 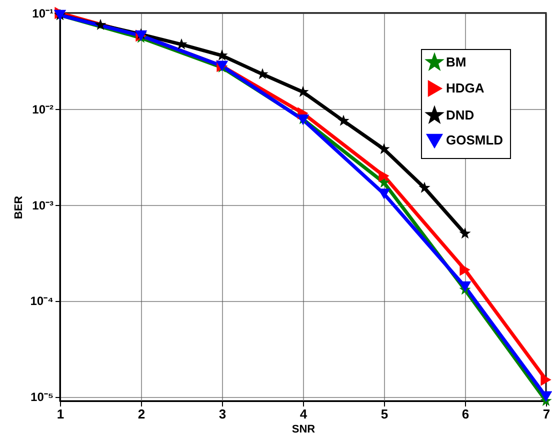 What do you see at coordinates (43, 109) in the screenshot?
I see `y-tick-label: 10⁻²` at bounding box center [43, 109].